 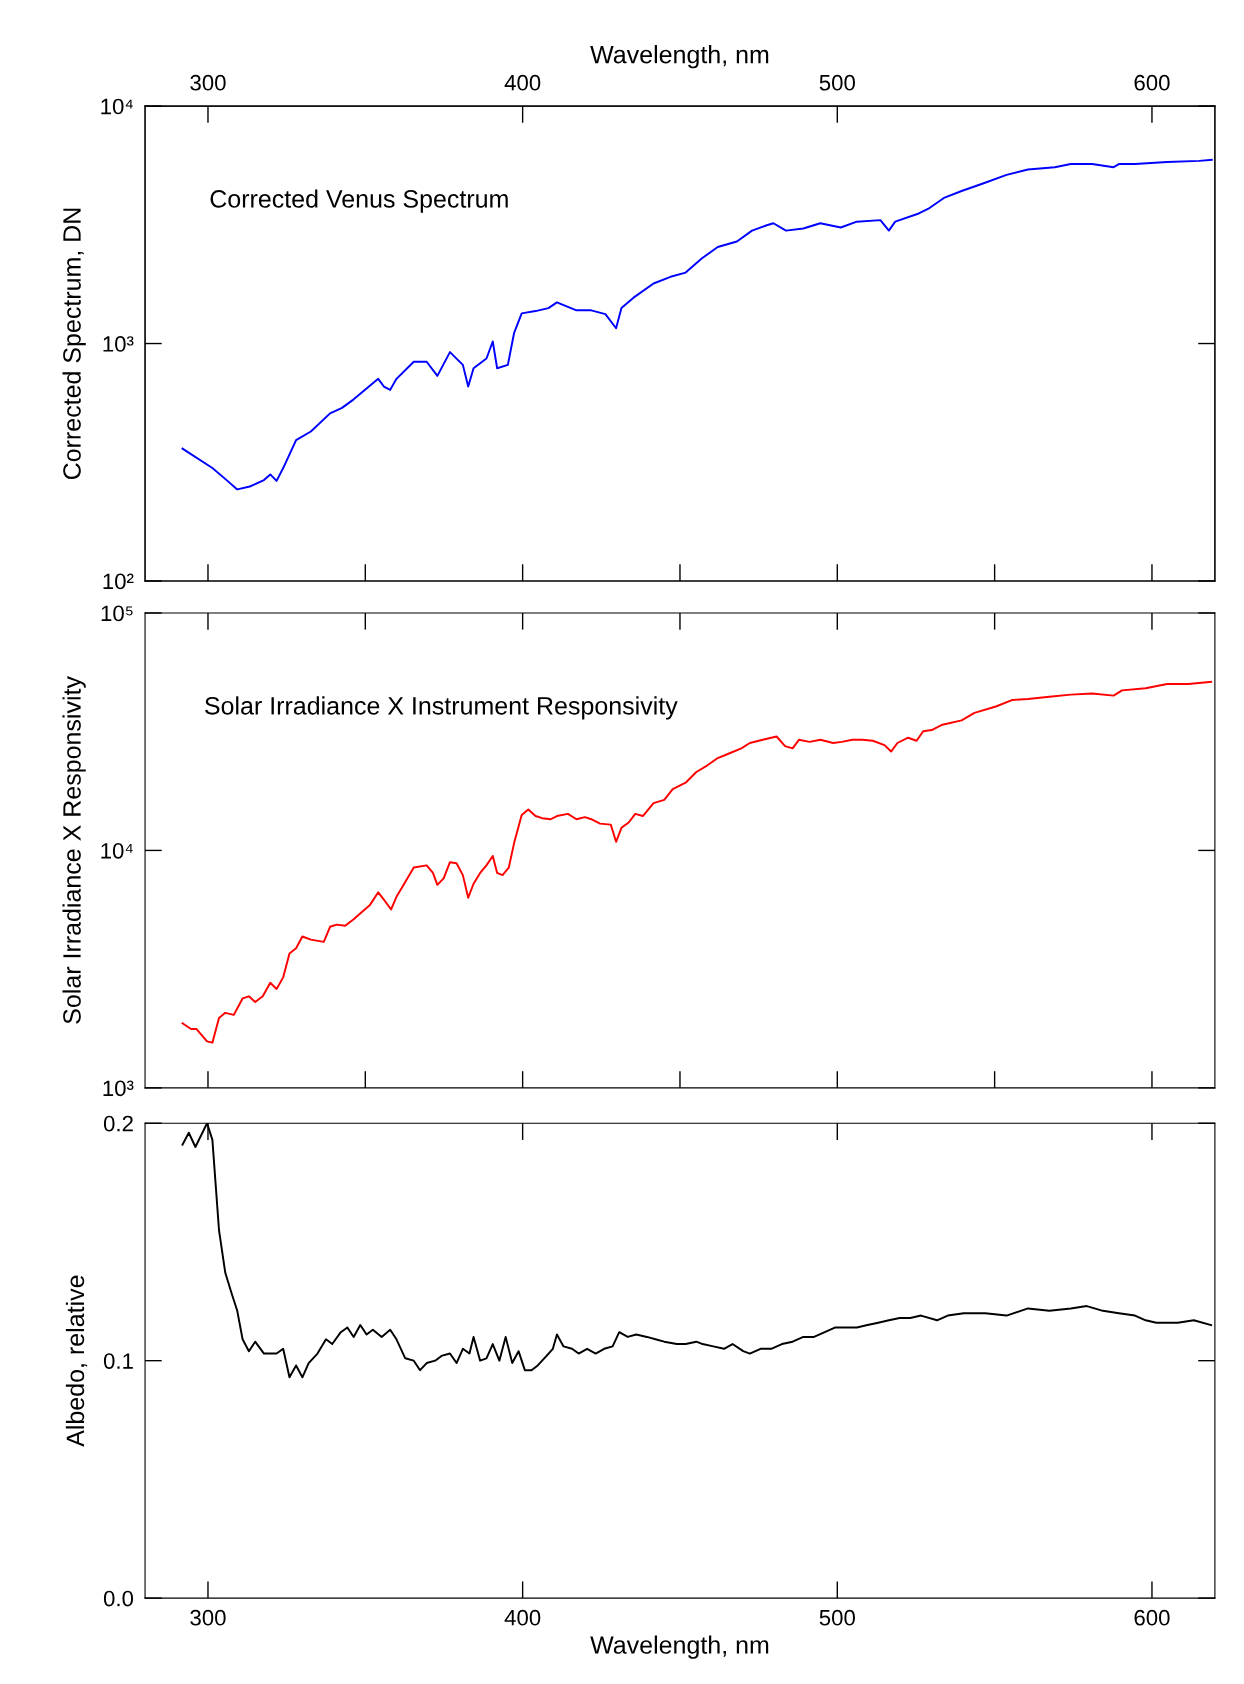 I want to click on x2-tick-label: 300, so click(x=208, y=82).